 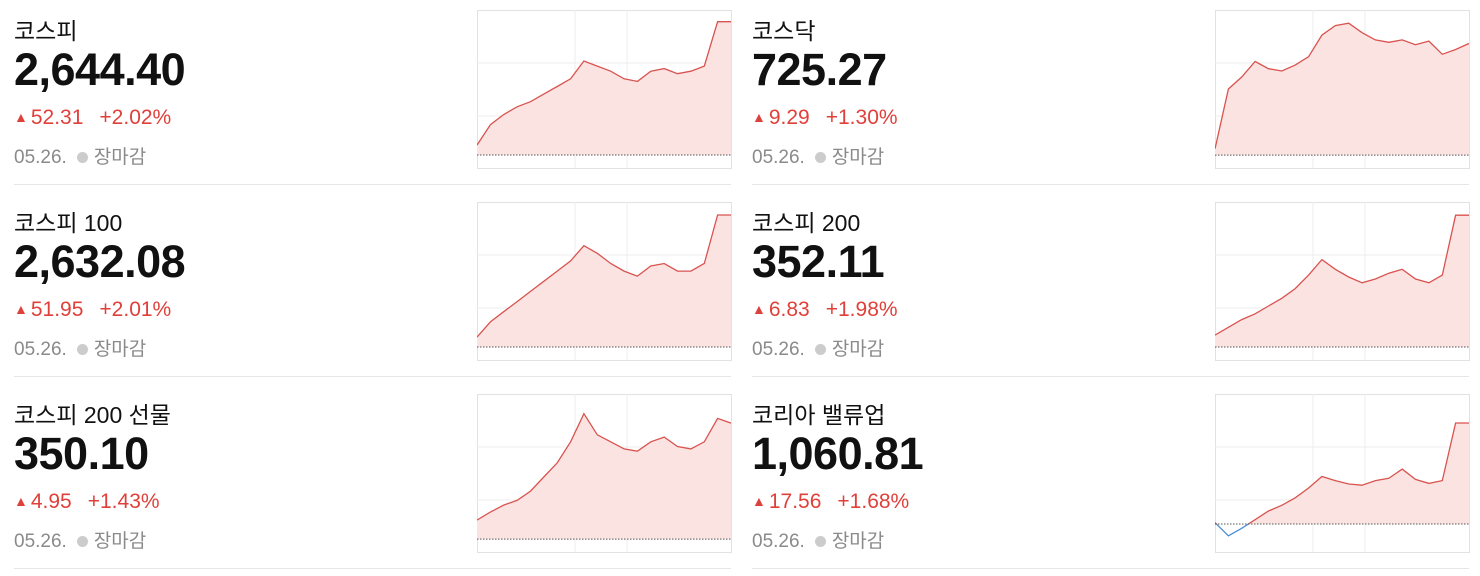 What do you see at coordinates (51, 501) in the screenshot?
I see `change-value: 4.95` at bounding box center [51, 501].